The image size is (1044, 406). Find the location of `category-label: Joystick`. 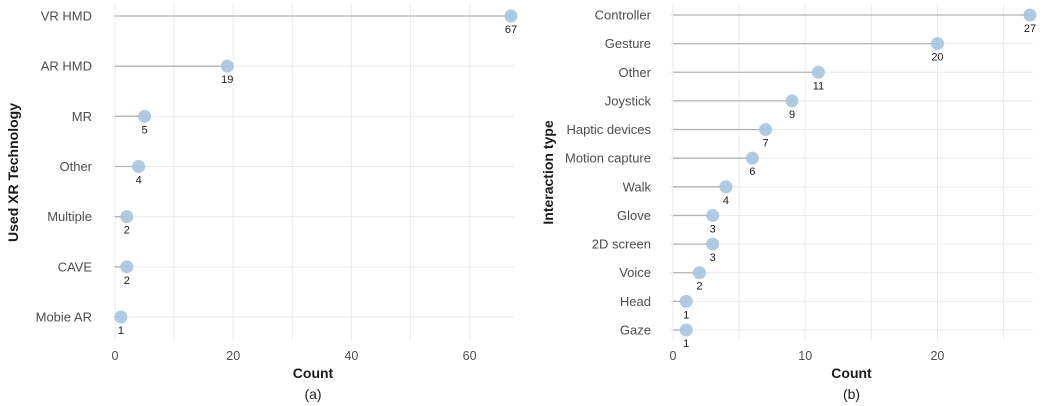

category-label: Joystick is located at coordinates (628, 100).